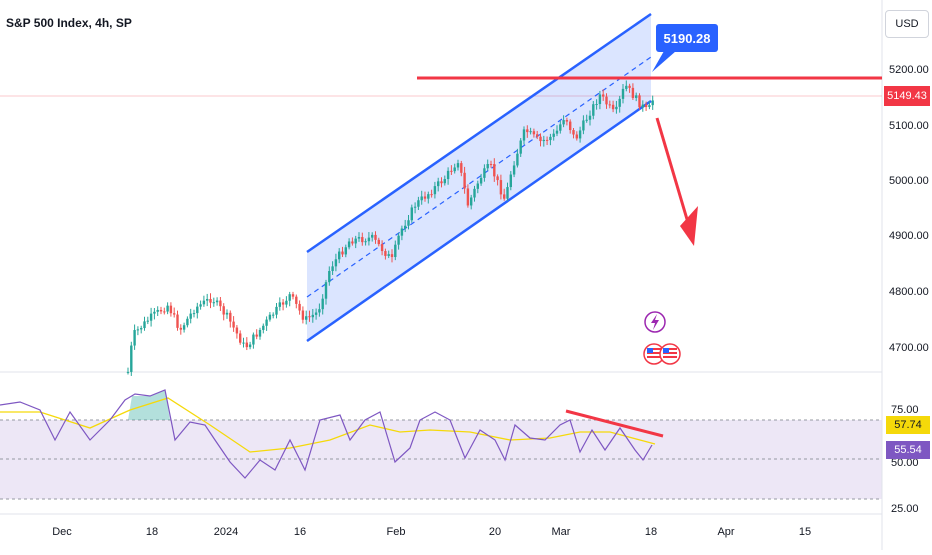 The image size is (932, 555). I want to click on us-flag-icon, so click(670, 354).